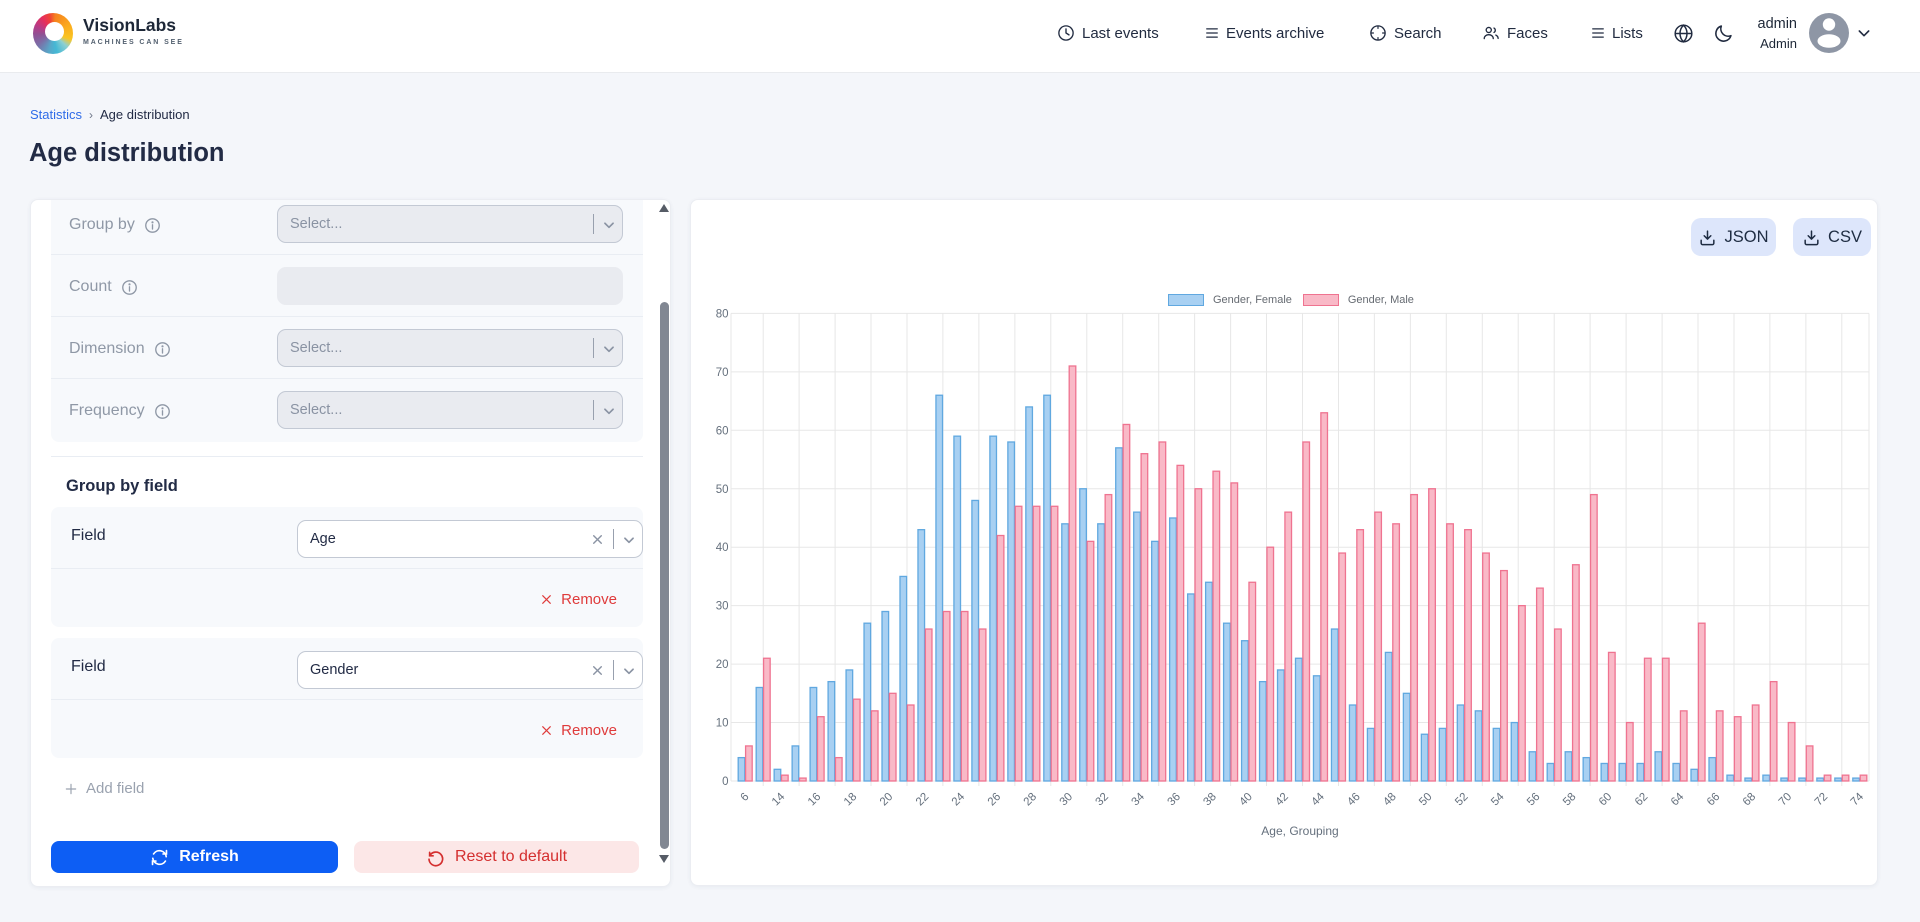 The height and width of the screenshot is (922, 1920). What do you see at coordinates (959, 799) in the screenshot?
I see `svg-text: 24` at bounding box center [959, 799].